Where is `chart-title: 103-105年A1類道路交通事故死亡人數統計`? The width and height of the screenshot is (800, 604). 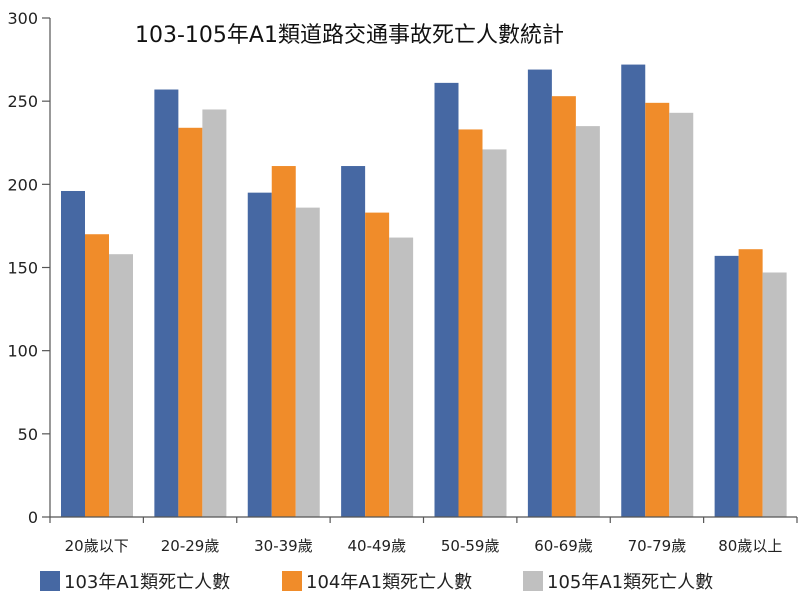 chart-title: 103-105年A1類道路交通事故死亡人數統計 is located at coordinates (349, 35).